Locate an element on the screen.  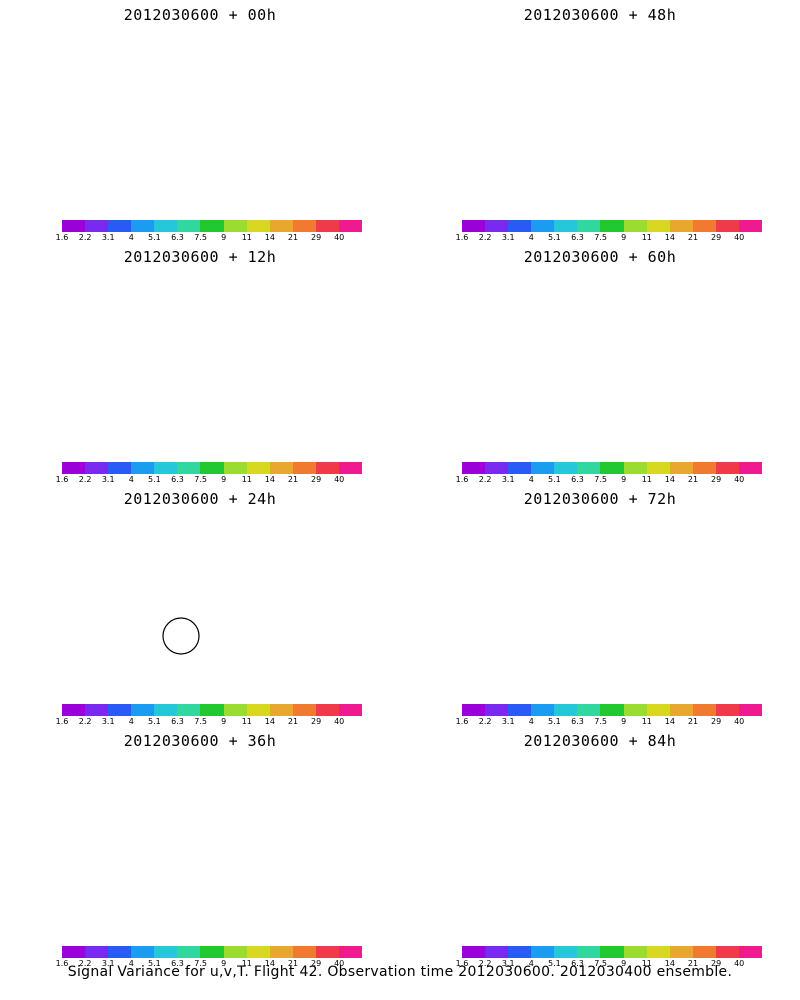
colorbar-tick-label: 2.2 is located at coordinates (85, 963).